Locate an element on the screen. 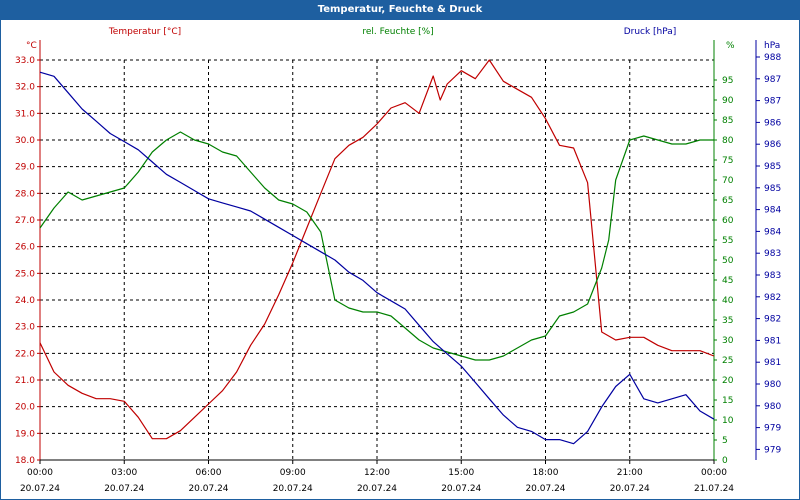 The height and width of the screenshot is (500, 800). x-tick-time-label: 18:00 is located at coordinates (546, 473).